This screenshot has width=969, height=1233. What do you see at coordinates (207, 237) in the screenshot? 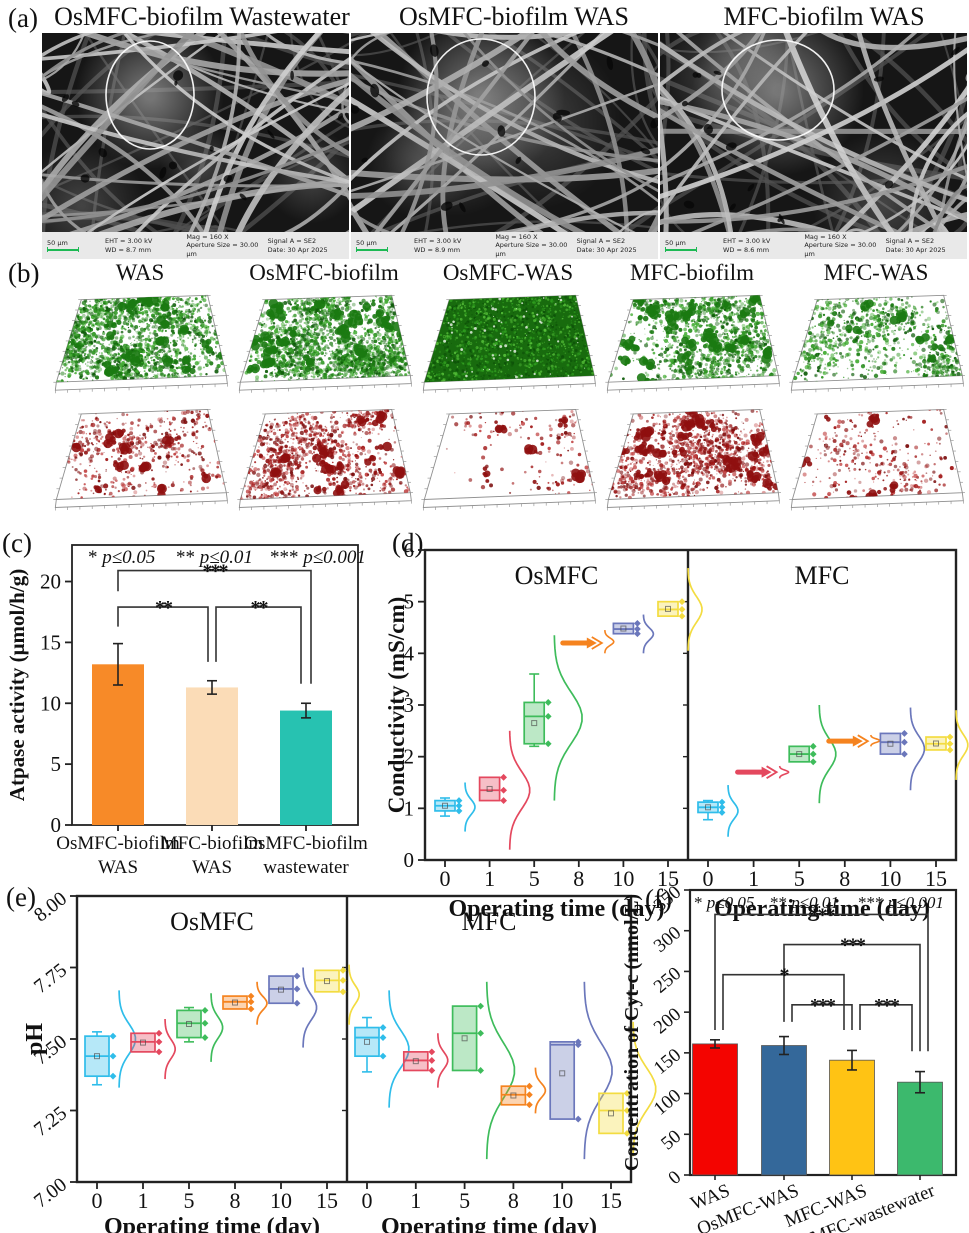
I see `mag-value: Mag = 160 X` at bounding box center [207, 237].